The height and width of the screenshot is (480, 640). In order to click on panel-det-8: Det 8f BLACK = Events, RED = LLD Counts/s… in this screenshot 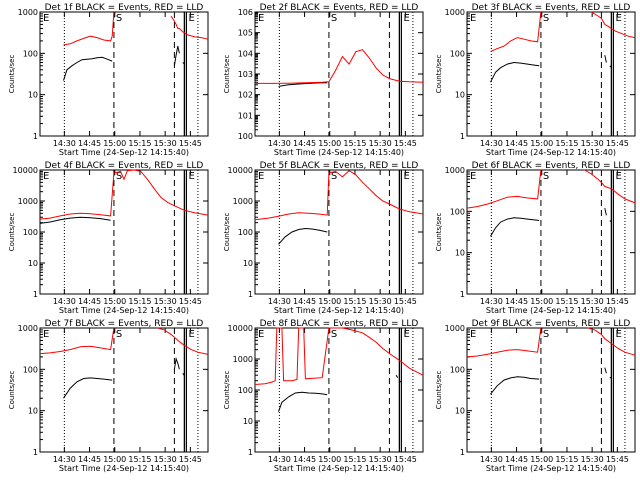, I will do `click(323, 396)`.